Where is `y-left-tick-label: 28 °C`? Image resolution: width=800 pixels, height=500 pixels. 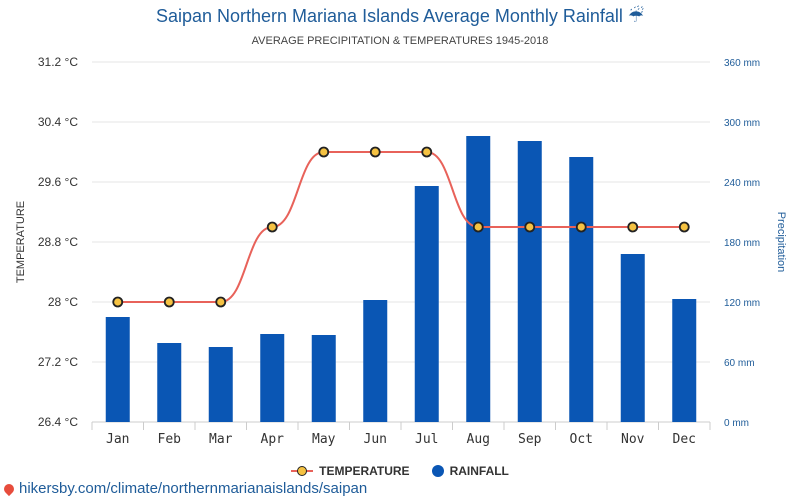
y-left-tick-label: 28 °C is located at coordinates (63, 302).